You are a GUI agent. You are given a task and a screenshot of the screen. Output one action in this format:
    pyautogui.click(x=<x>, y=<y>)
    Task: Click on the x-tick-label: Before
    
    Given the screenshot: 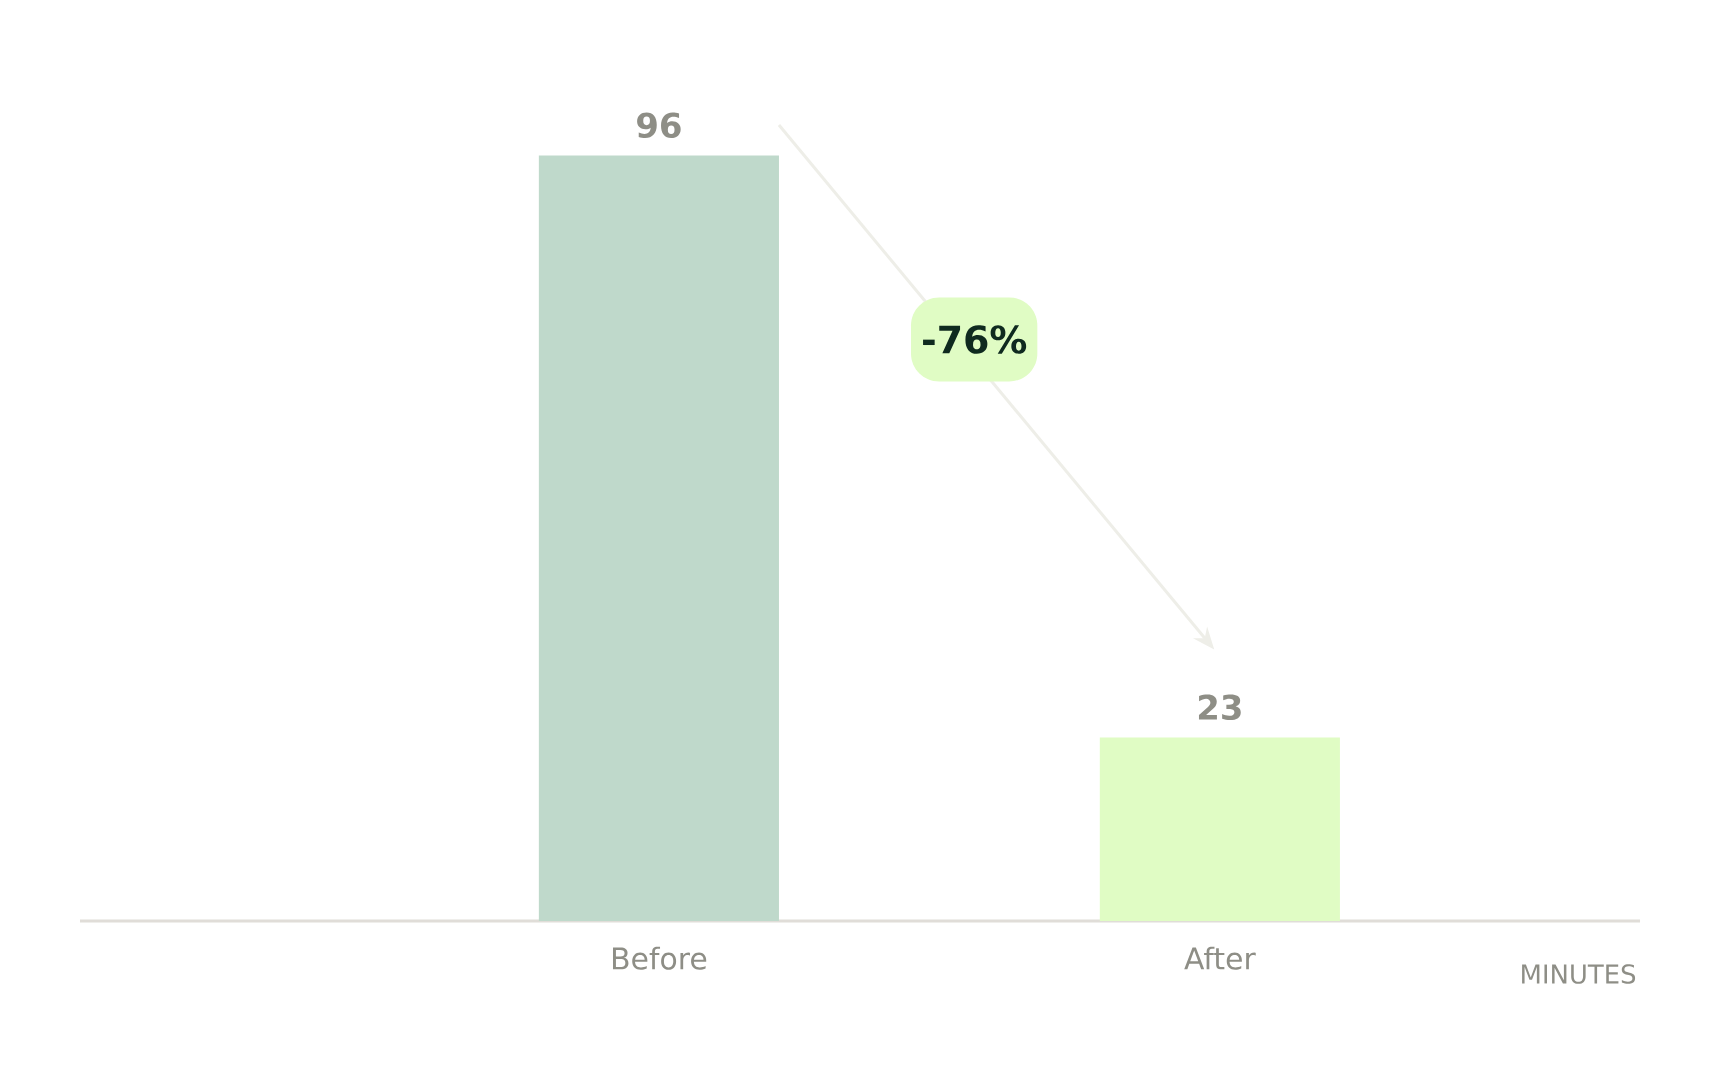 What is the action you would take?
    pyautogui.click(x=659, y=958)
    